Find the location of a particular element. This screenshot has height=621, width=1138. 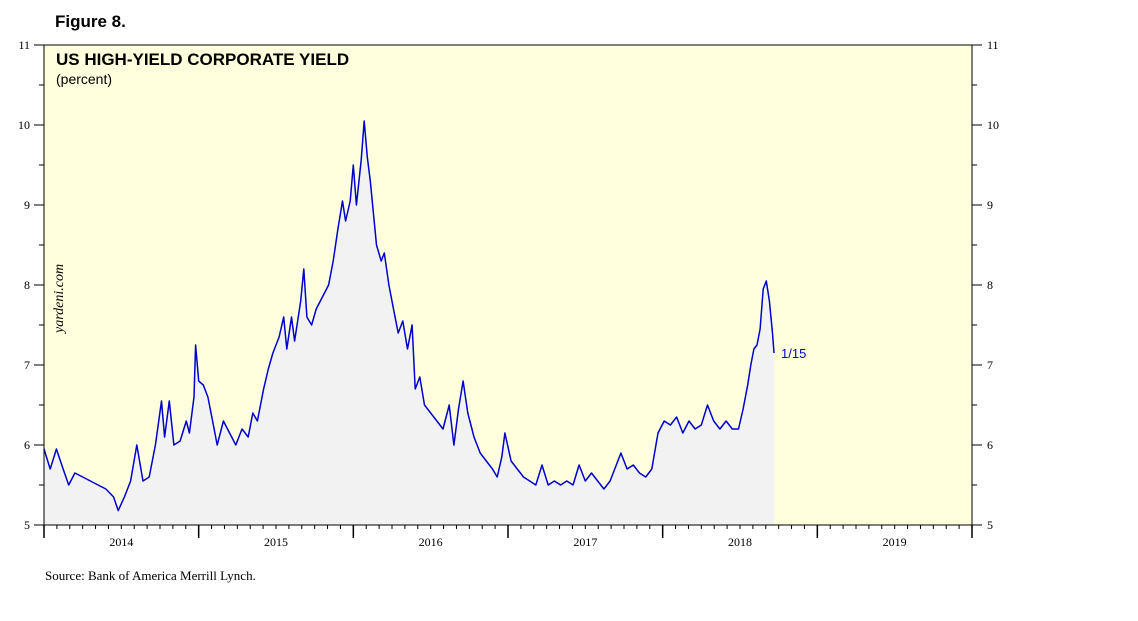

chart-title: US HIGH-YIELD CORPORATE YIELD is located at coordinates (202, 59).